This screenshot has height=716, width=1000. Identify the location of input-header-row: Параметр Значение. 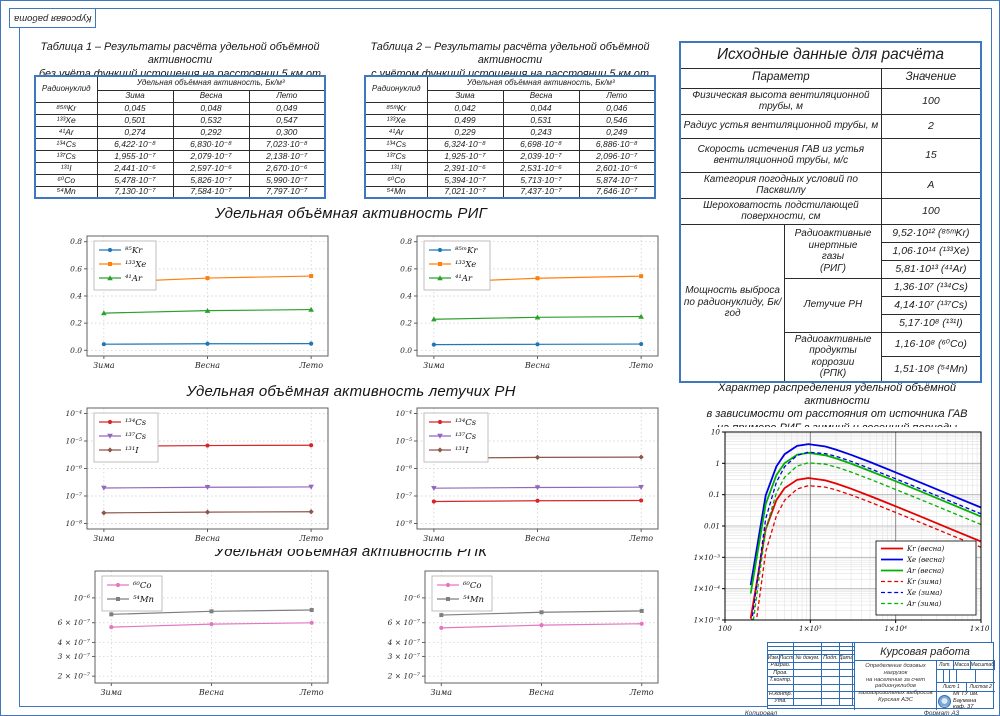
(830, 78).